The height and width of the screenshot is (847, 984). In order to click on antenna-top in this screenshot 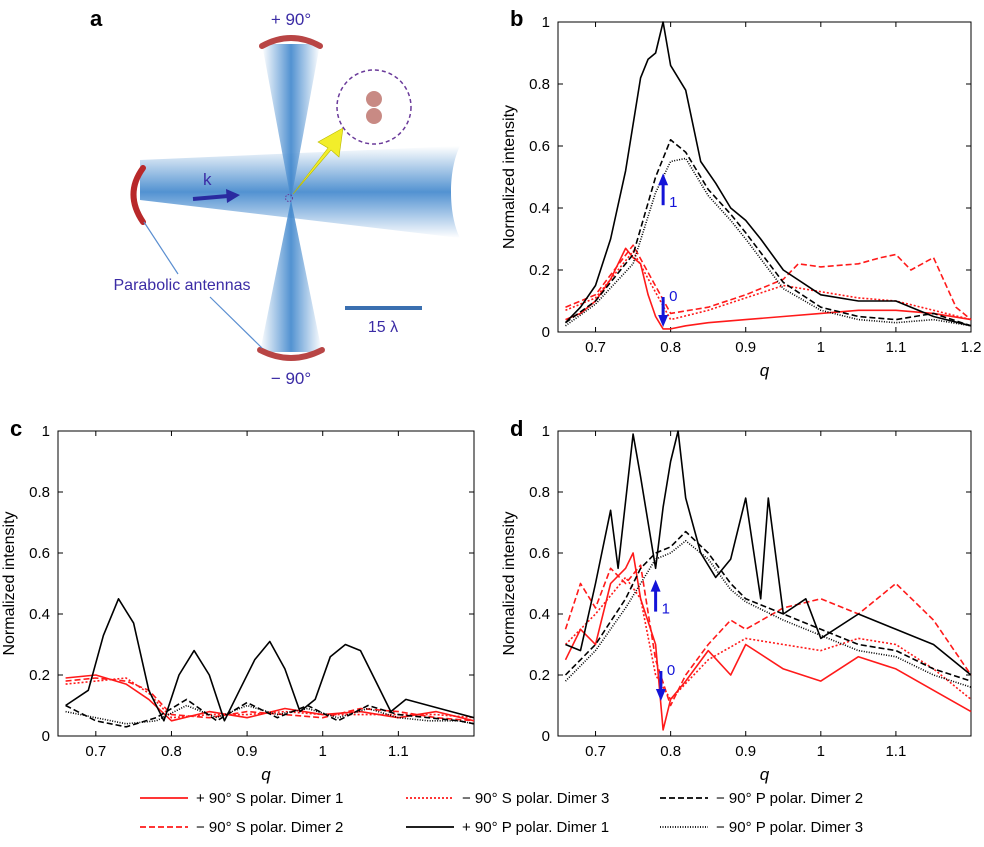, I will do `click(291, 42)`.